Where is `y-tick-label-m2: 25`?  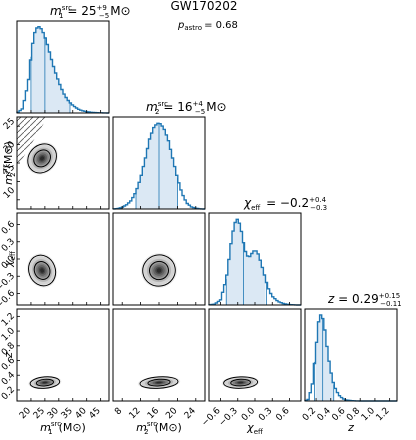 y-tick-label-m2: 25 is located at coordinates (9, 124).